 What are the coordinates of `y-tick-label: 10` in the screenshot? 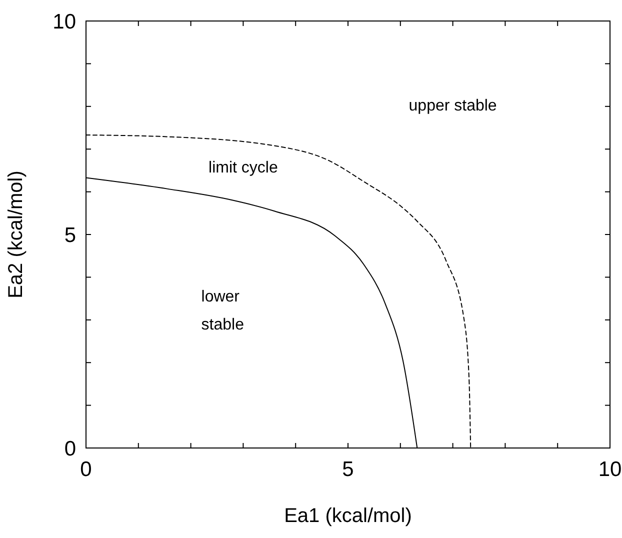 It's located at (64, 22).